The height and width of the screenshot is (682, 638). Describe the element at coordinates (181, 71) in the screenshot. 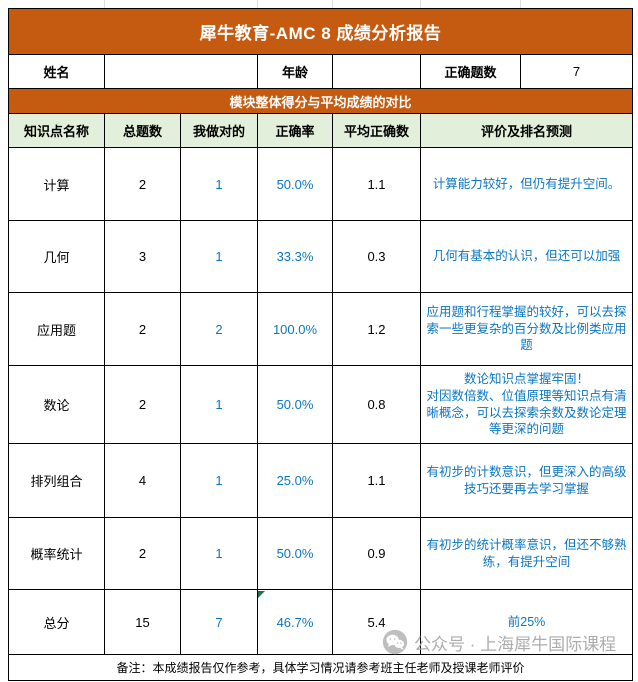

I see `name-value-cell` at that location.